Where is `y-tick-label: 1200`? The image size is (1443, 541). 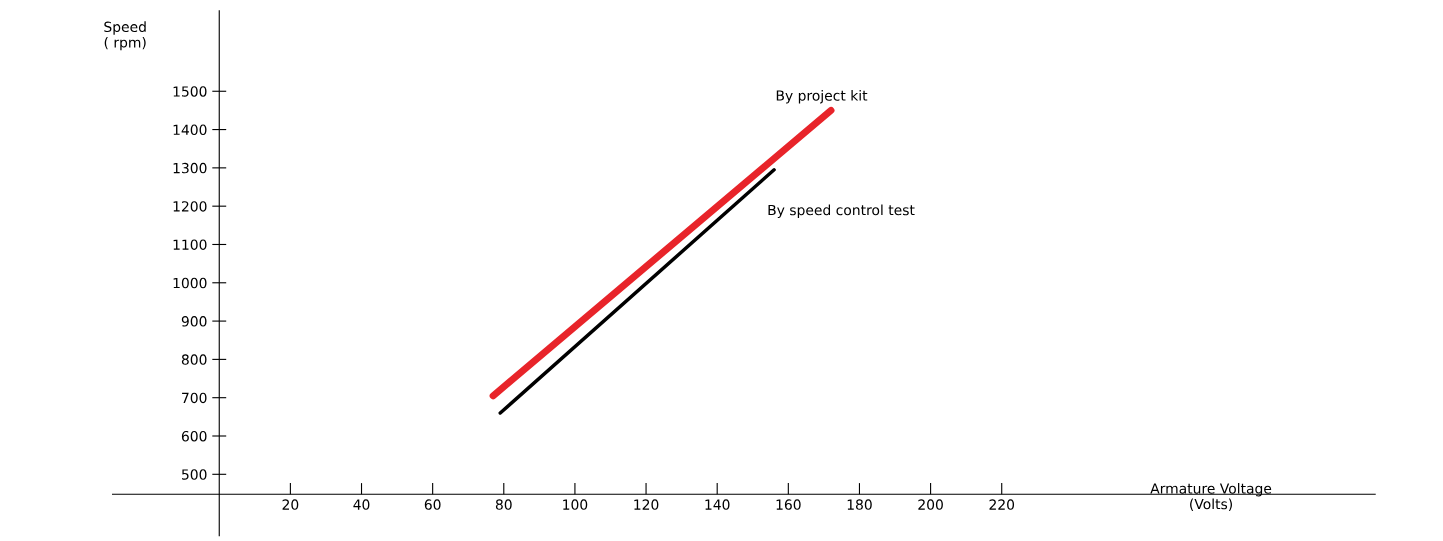 y-tick-label: 1200 is located at coordinates (190, 206).